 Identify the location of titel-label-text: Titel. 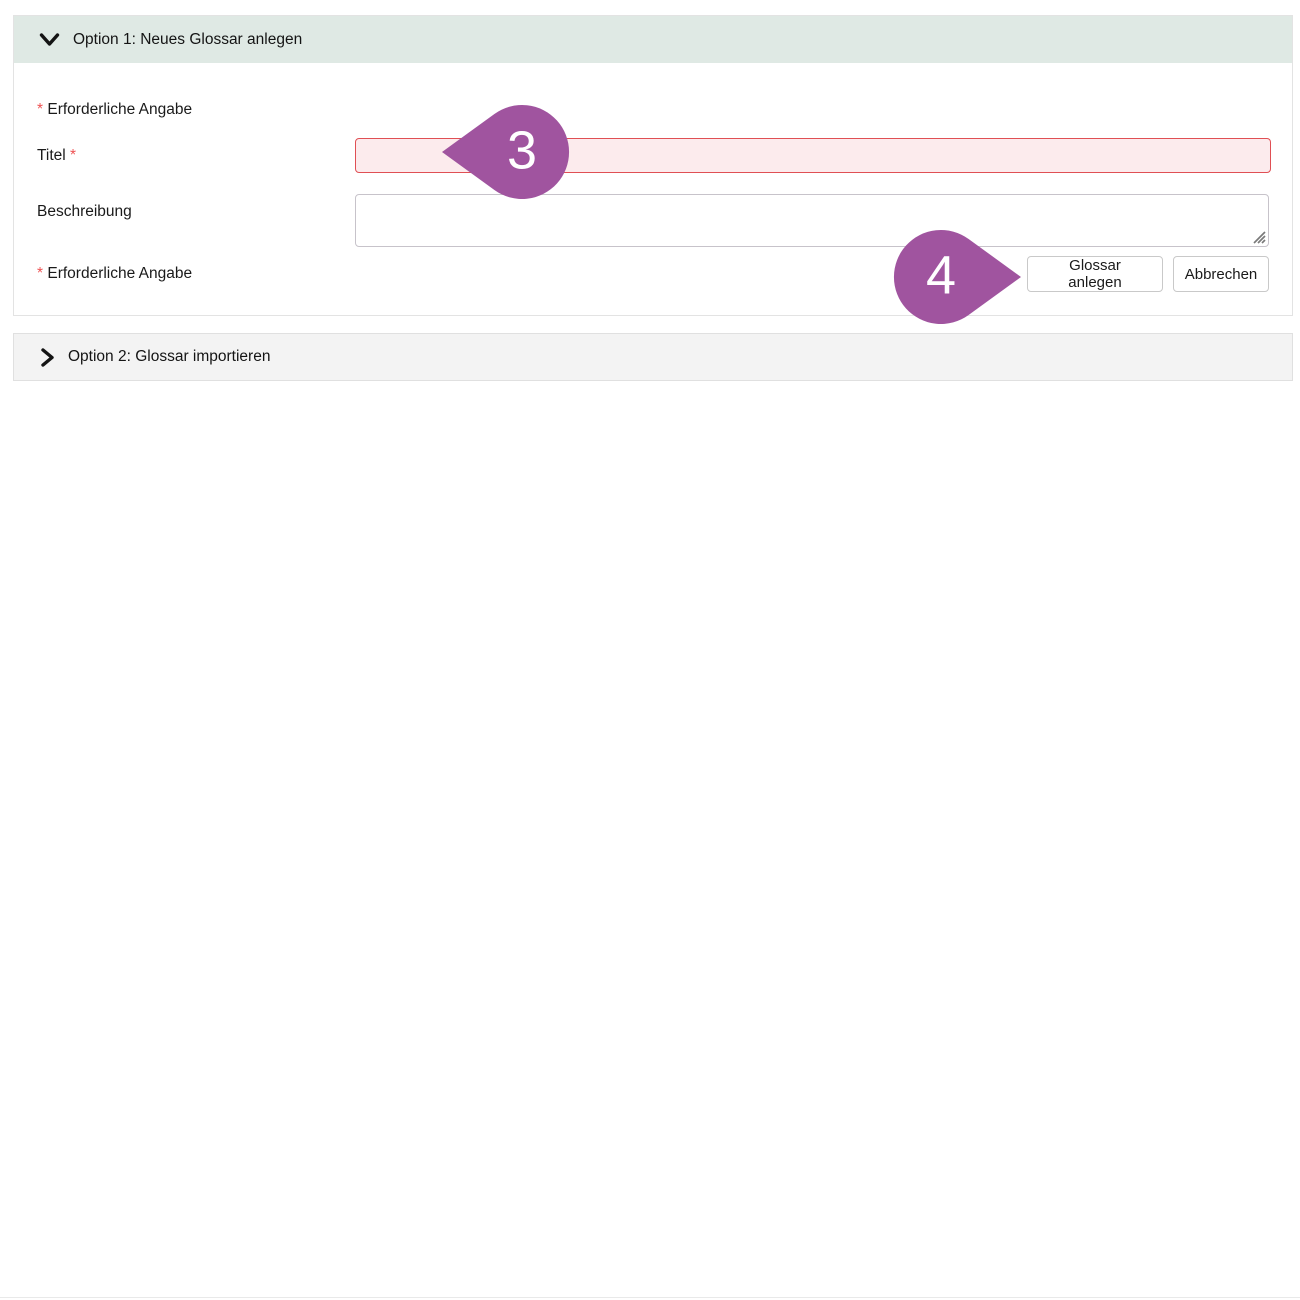
(51, 155).